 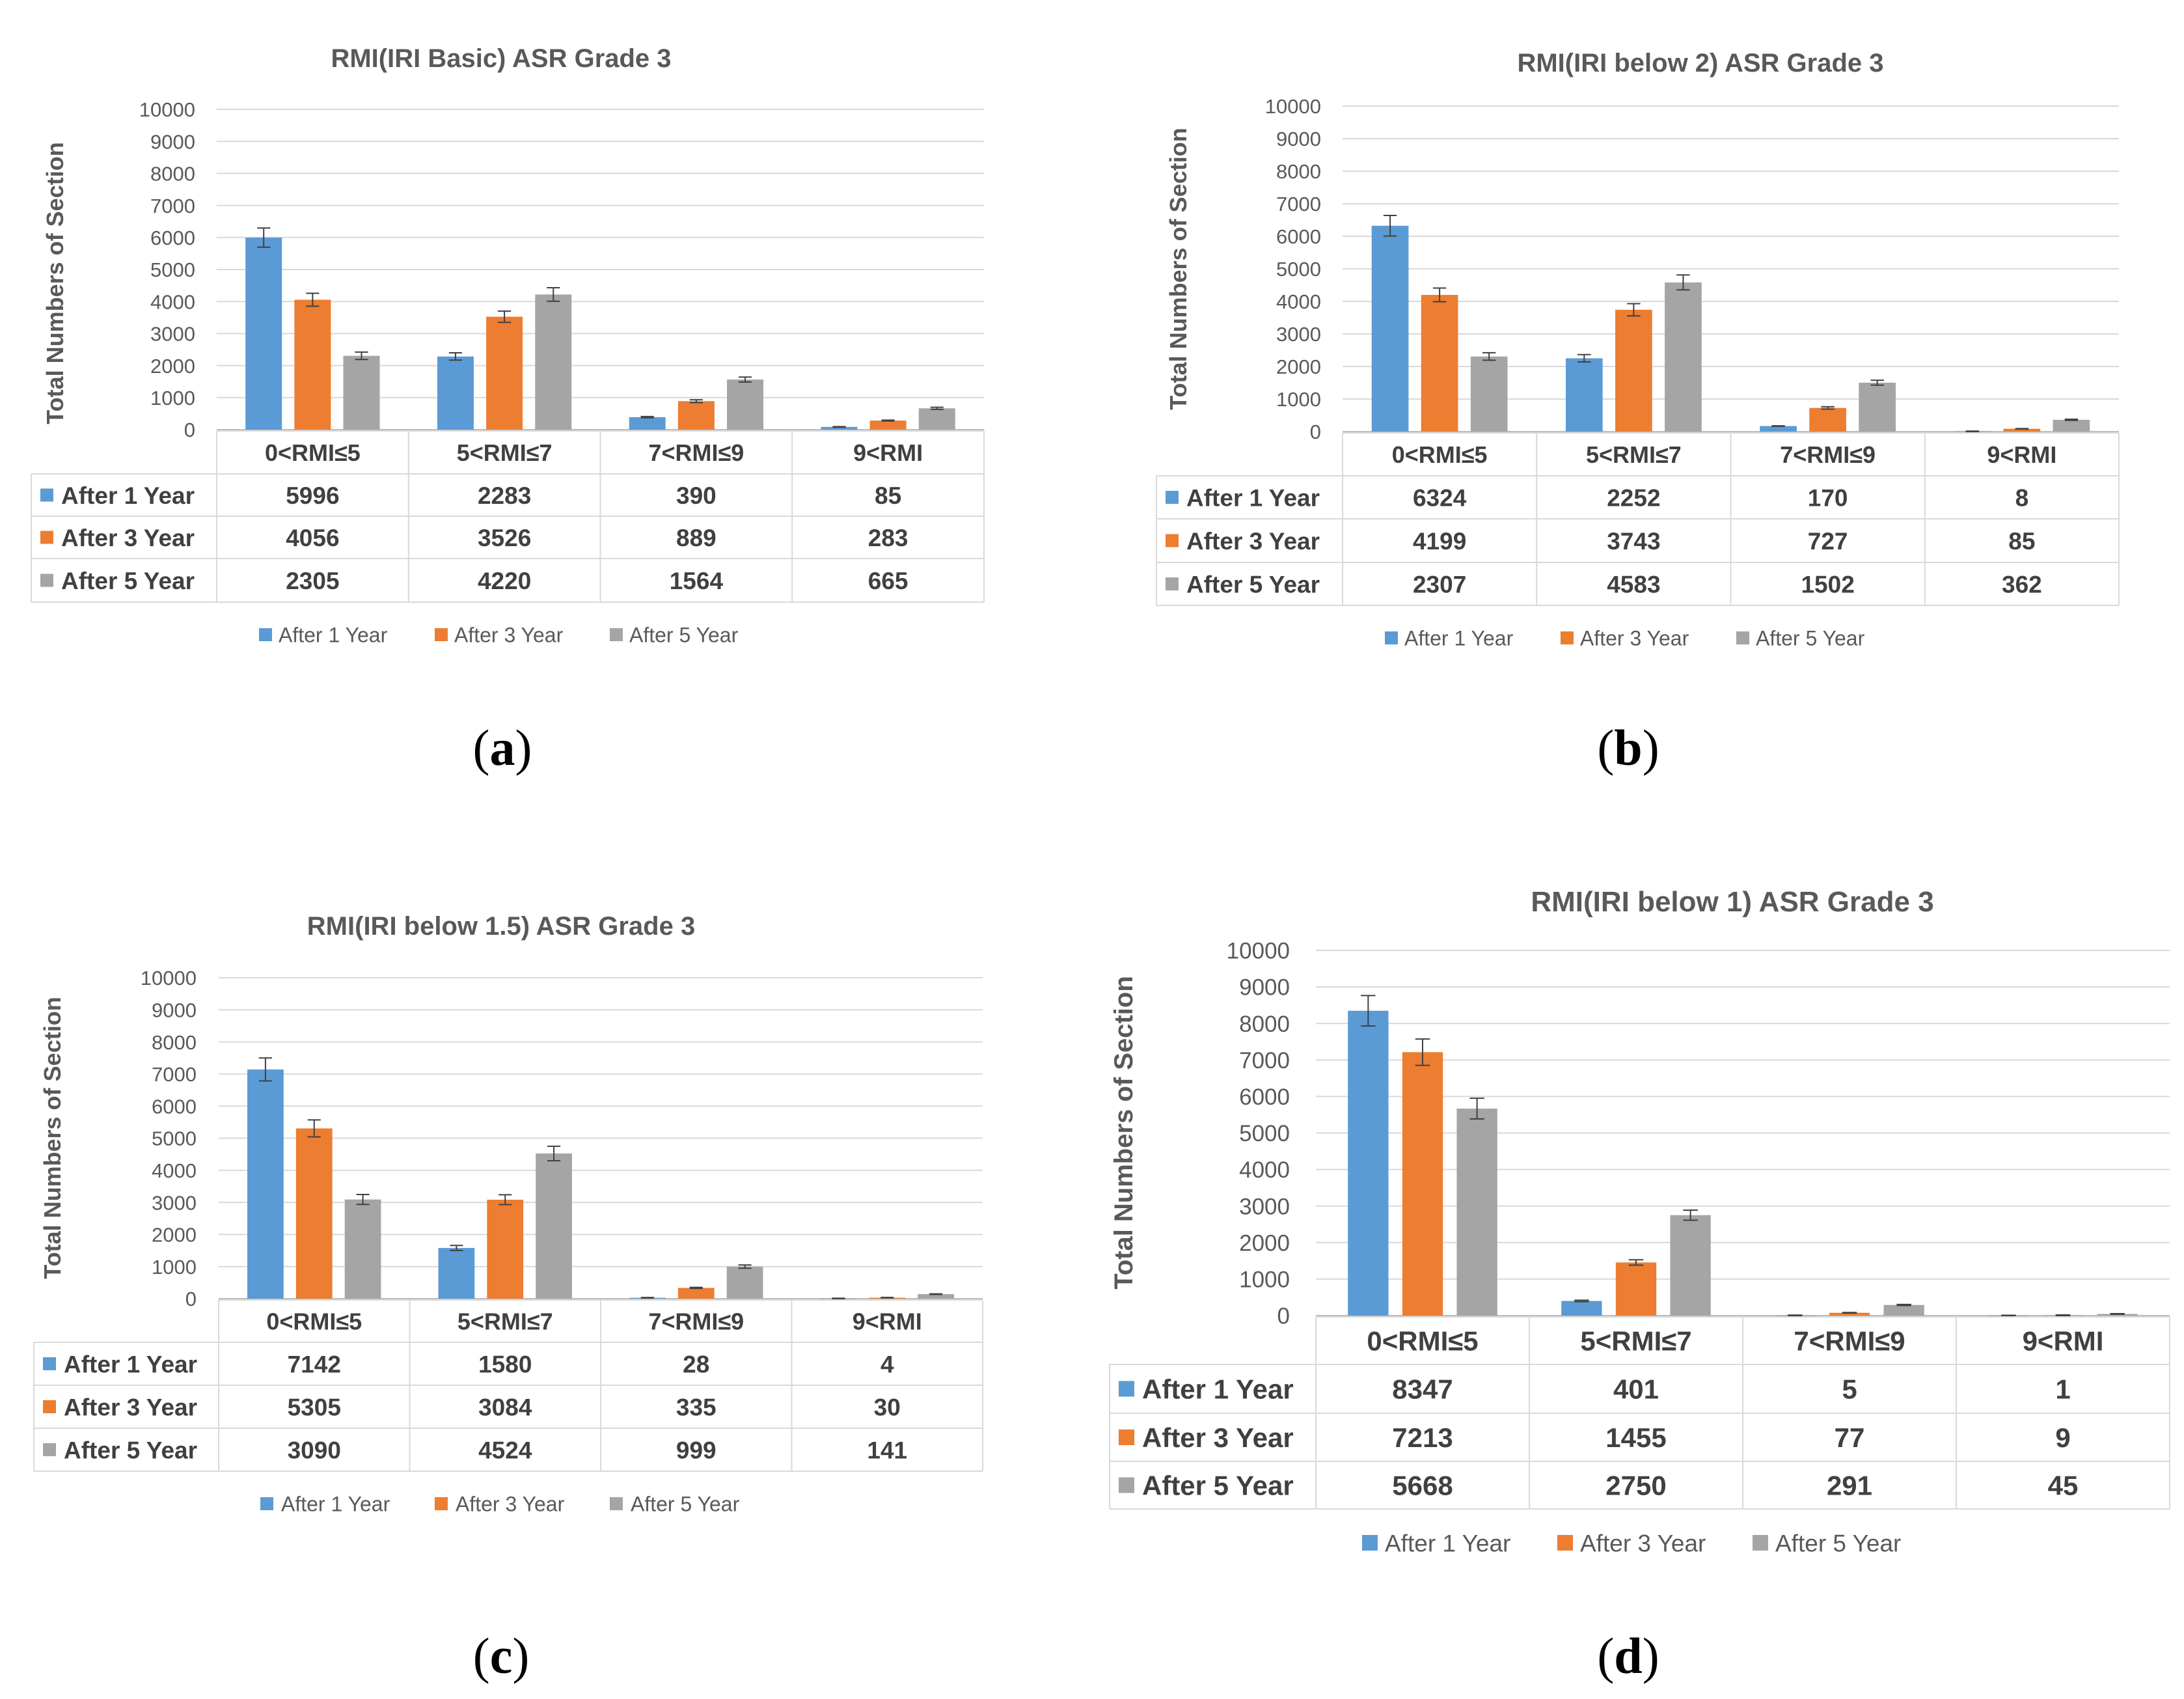 What do you see at coordinates (1218, 1486) in the screenshot?
I see `table-series-name: After 5 Year` at bounding box center [1218, 1486].